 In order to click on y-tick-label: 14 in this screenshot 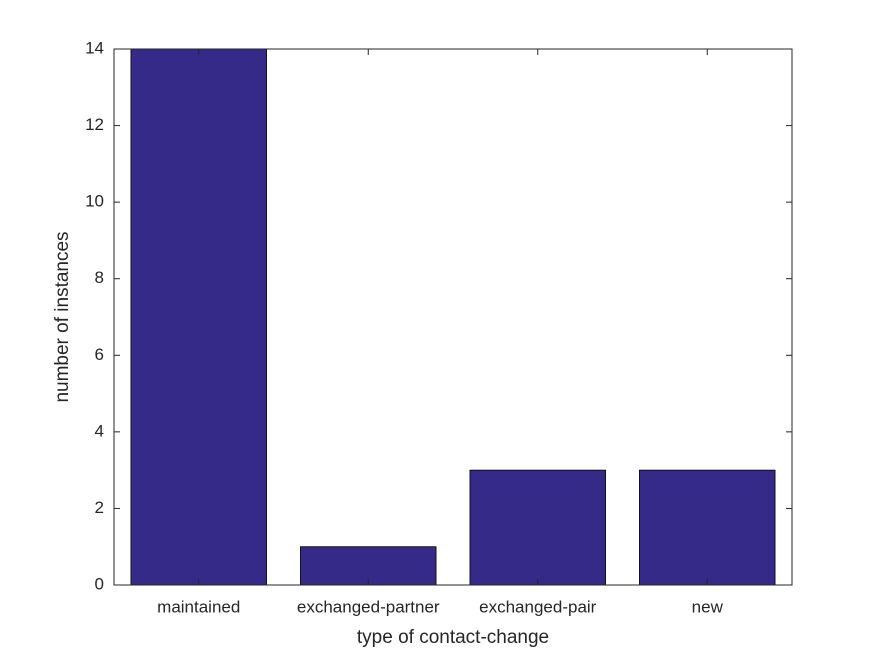, I will do `click(94, 47)`.